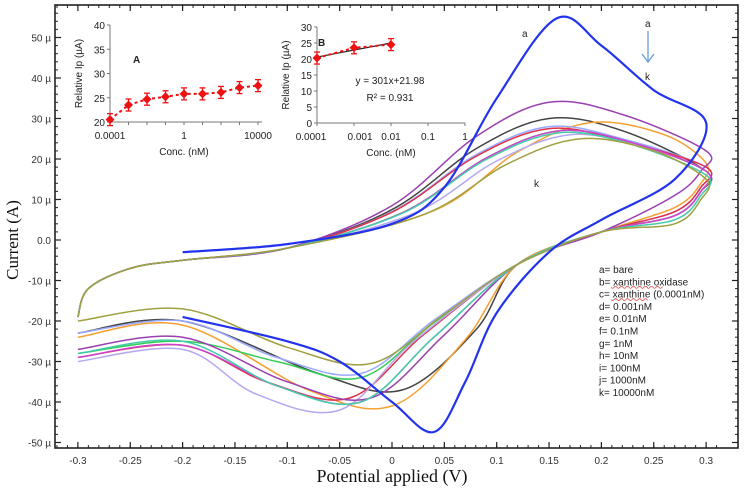 Image resolution: width=749 pixels, height=491 pixels. What do you see at coordinates (549, 461) in the screenshot?
I see `x-tick-label: 0.15` at bounding box center [549, 461].